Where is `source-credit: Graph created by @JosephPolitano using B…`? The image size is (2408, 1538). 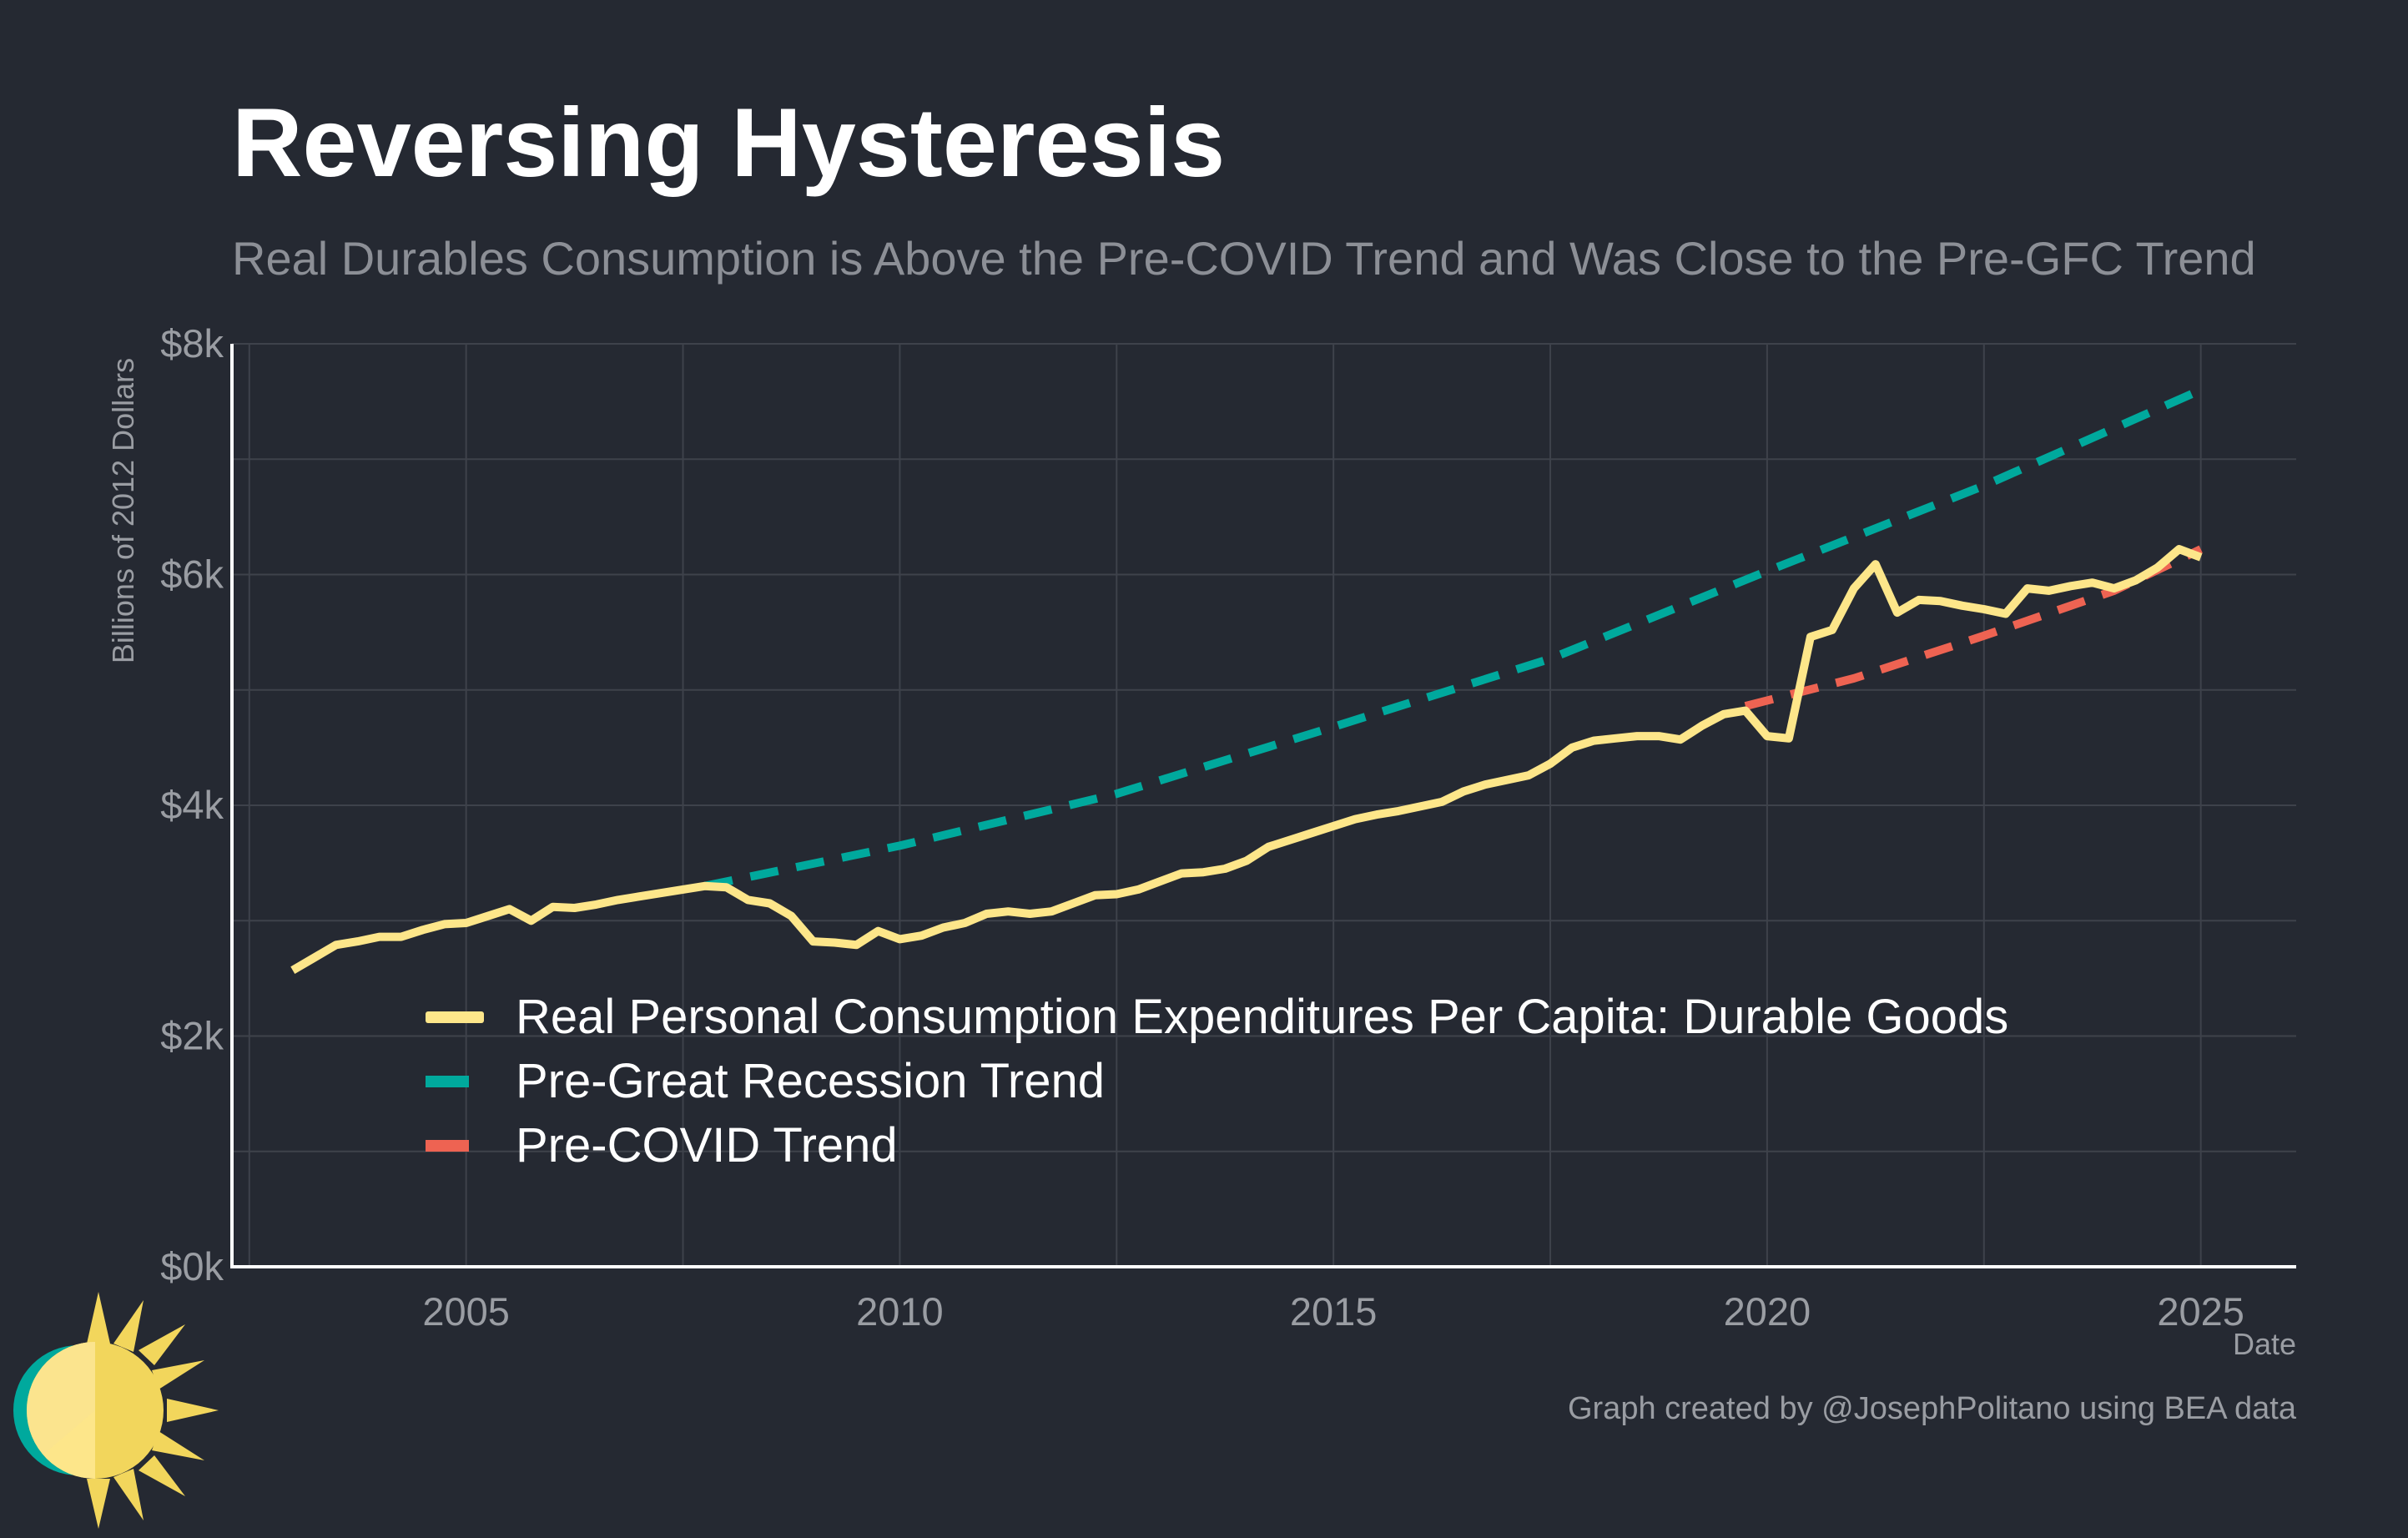 source-credit: Graph created by @JosephPolitano using B… is located at coordinates (1931, 1408).